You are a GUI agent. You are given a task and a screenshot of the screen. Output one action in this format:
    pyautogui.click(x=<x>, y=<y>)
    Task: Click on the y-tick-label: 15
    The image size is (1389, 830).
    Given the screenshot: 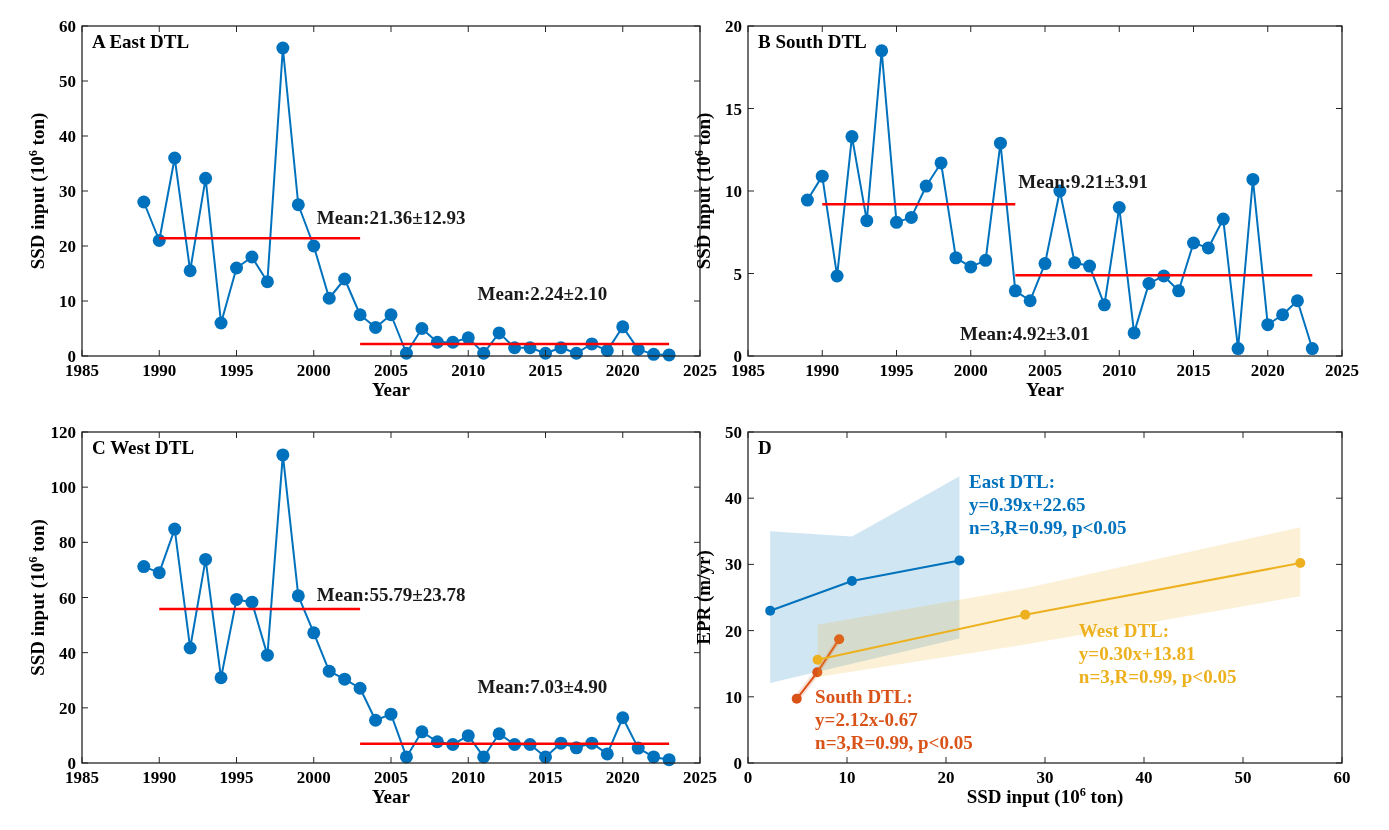 What is the action you would take?
    pyautogui.click(x=733, y=109)
    